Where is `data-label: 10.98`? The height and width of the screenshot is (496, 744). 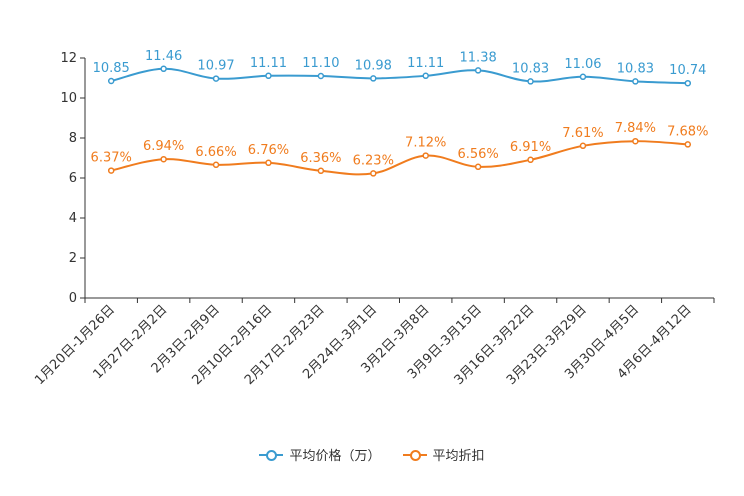
data-label: 10.98 is located at coordinates (373, 65).